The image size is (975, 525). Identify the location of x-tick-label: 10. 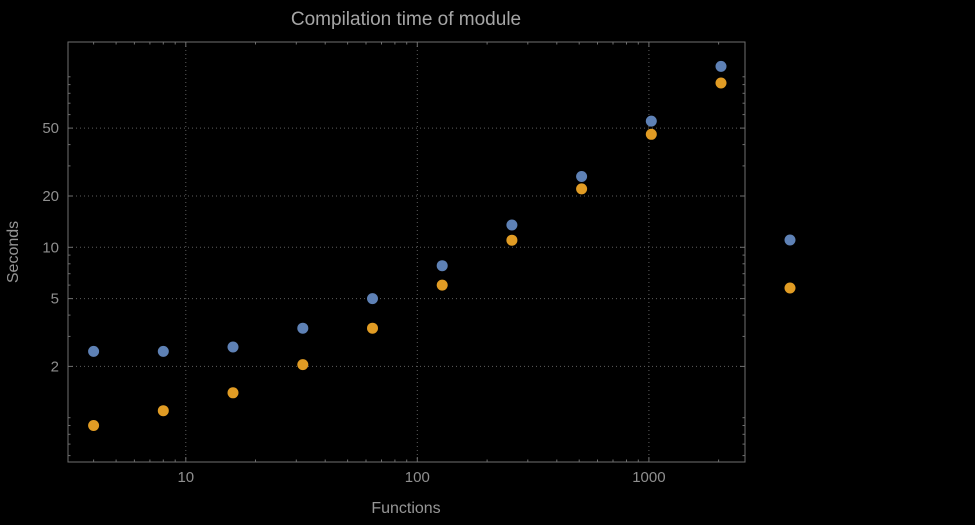
(185, 477).